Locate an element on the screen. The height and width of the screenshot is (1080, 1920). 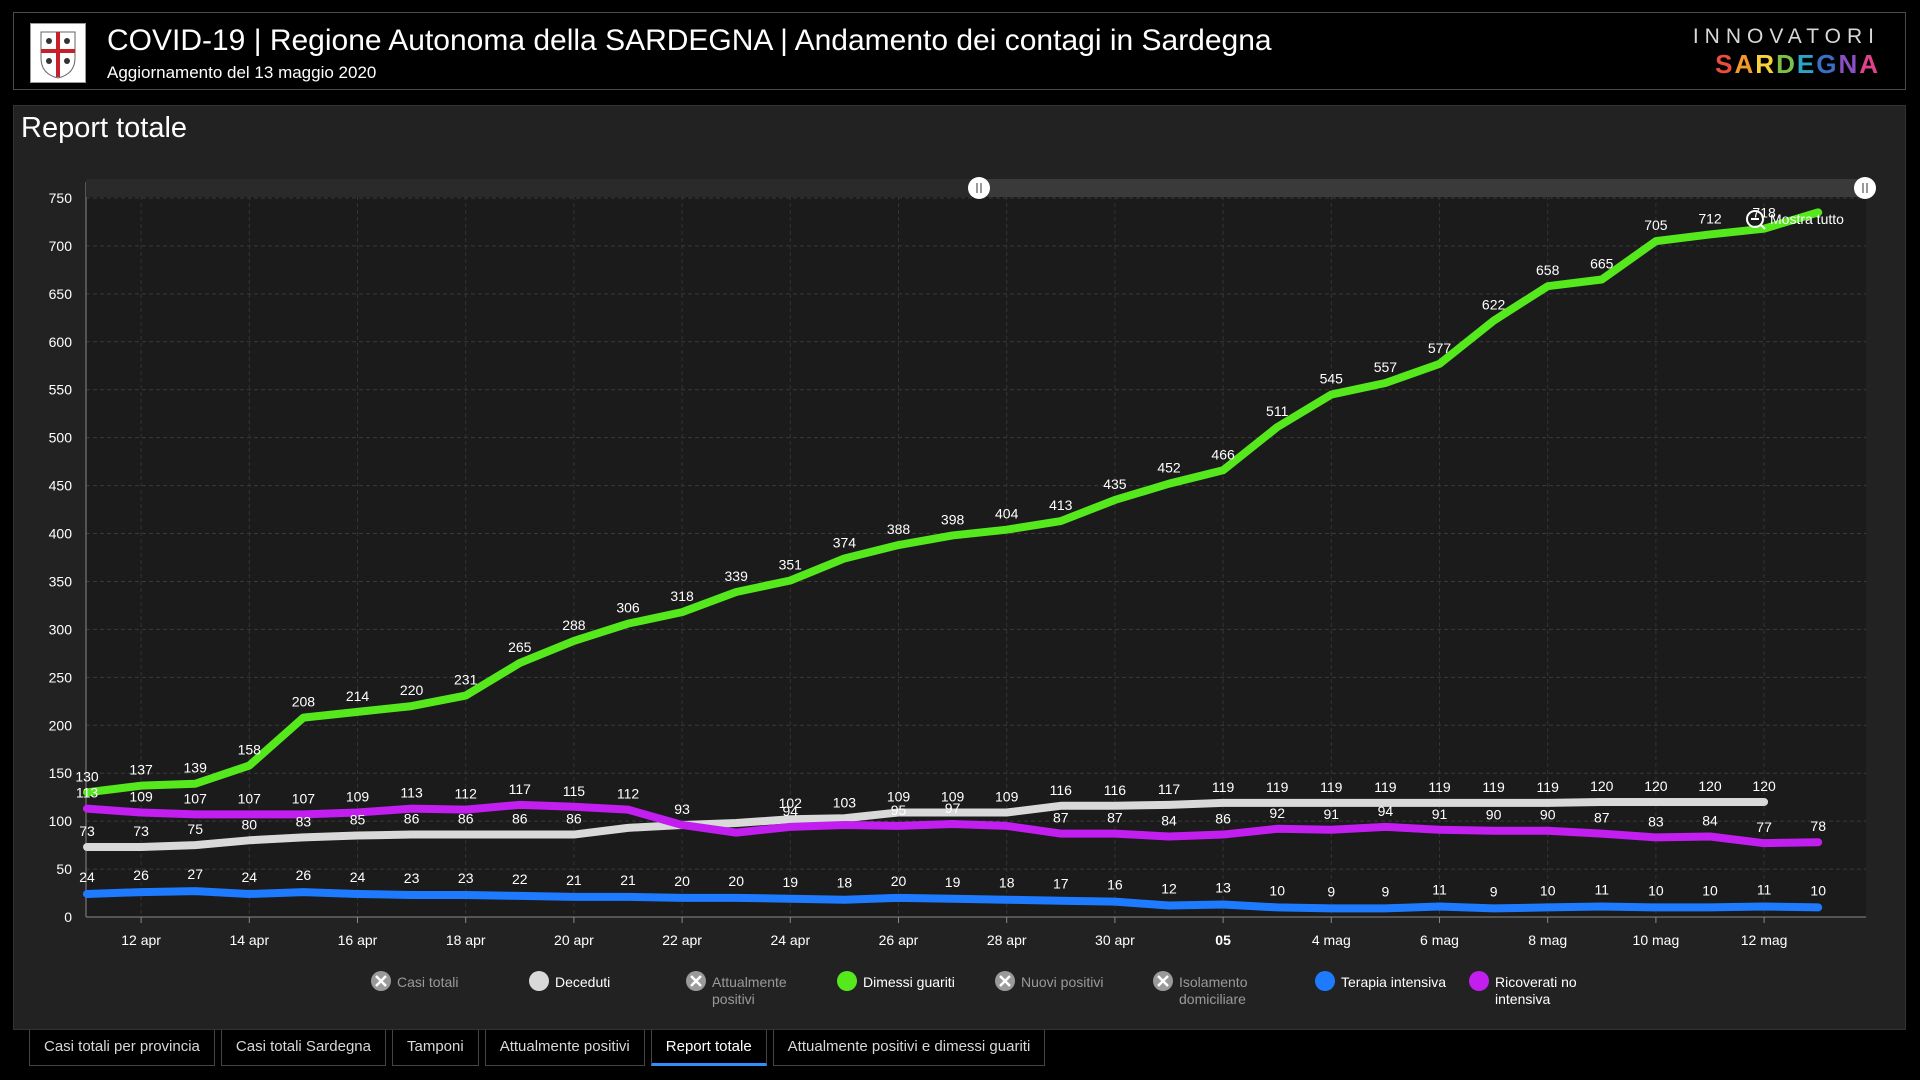
data-label: 452 is located at coordinates (1169, 468).